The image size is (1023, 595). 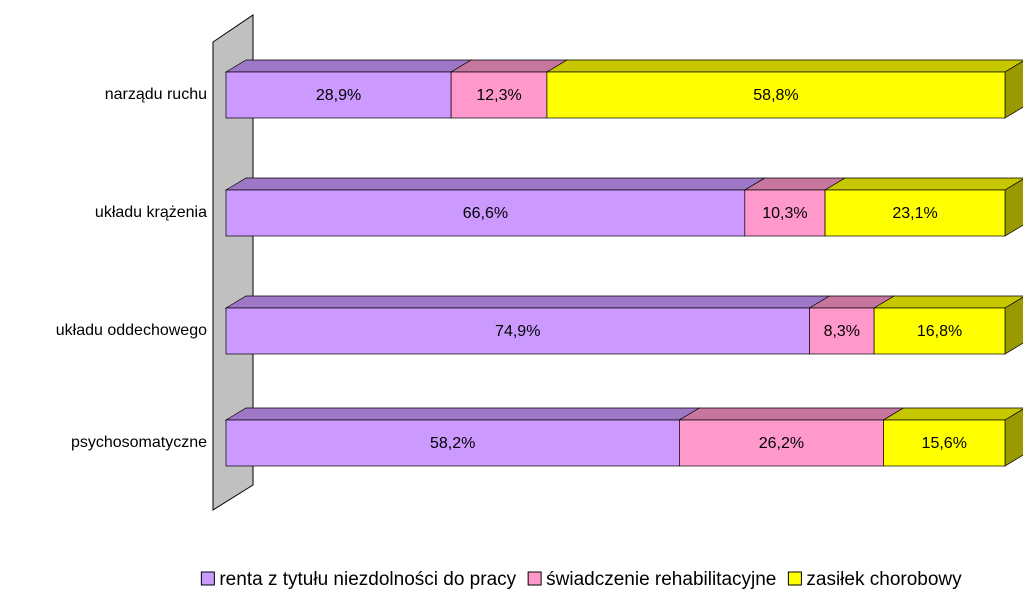 I want to click on data-label: 15,6%, so click(x=944, y=443).